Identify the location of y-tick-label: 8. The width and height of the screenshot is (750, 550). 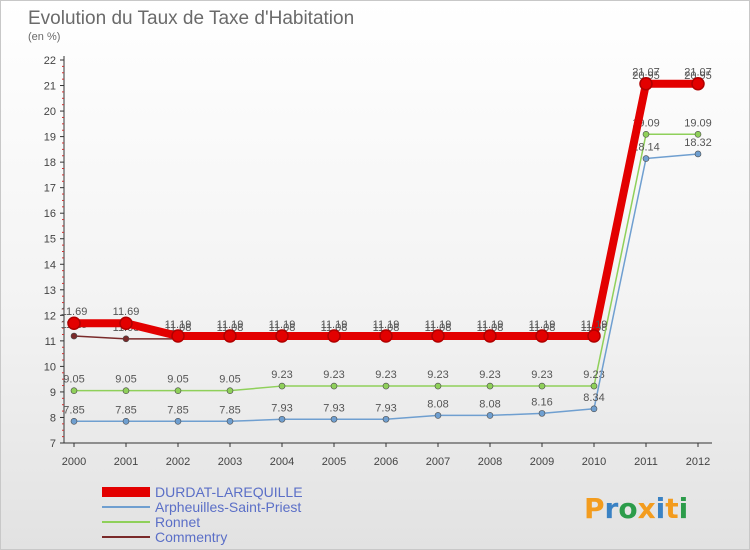
(53, 418).